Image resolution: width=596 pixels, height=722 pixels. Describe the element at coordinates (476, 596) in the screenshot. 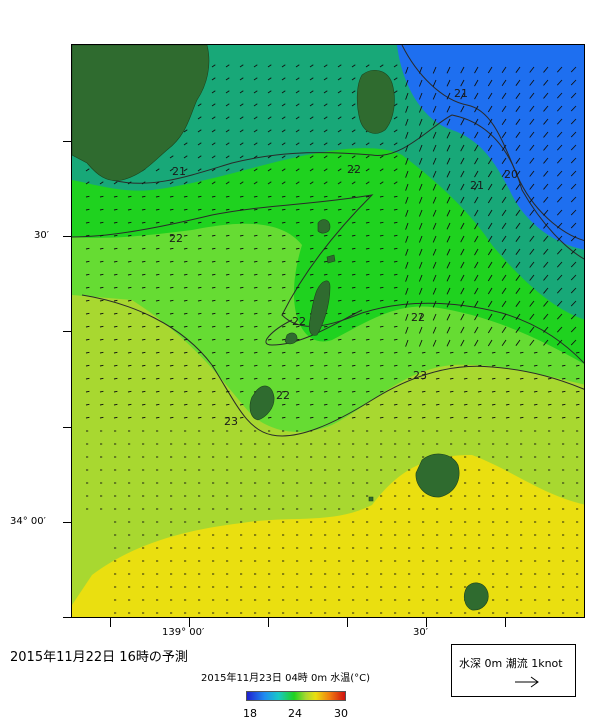

I see `mikurajima` at that location.